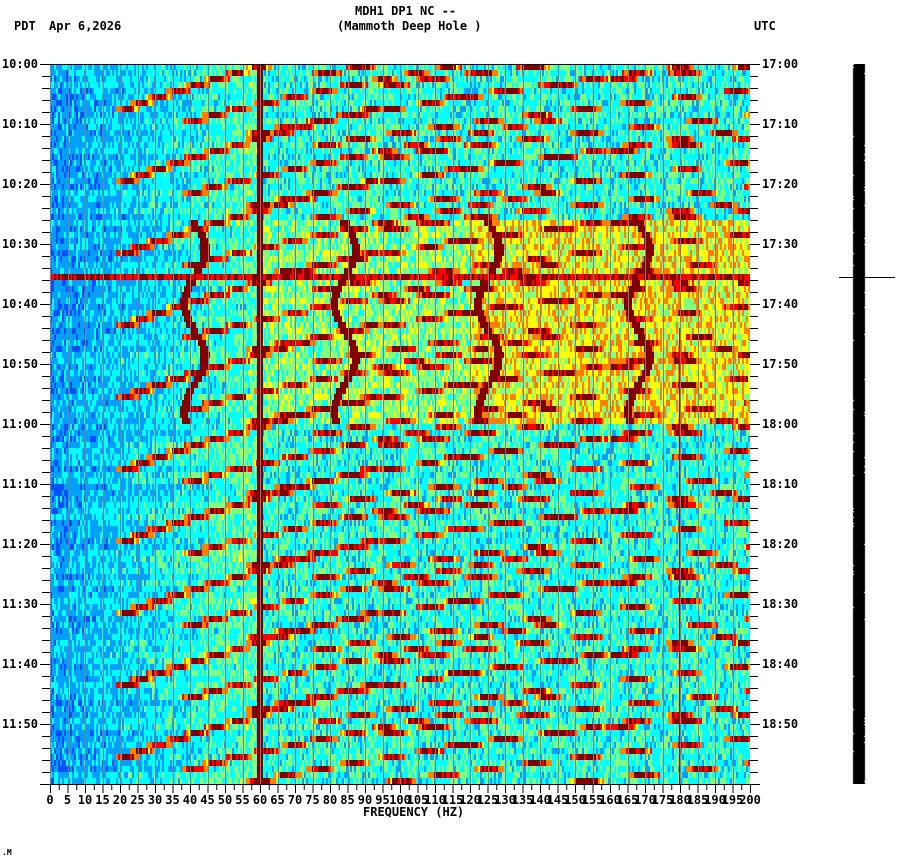 This screenshot has height=864, width=902. I want to click on x-tick-label: 120, so click(470, 800).